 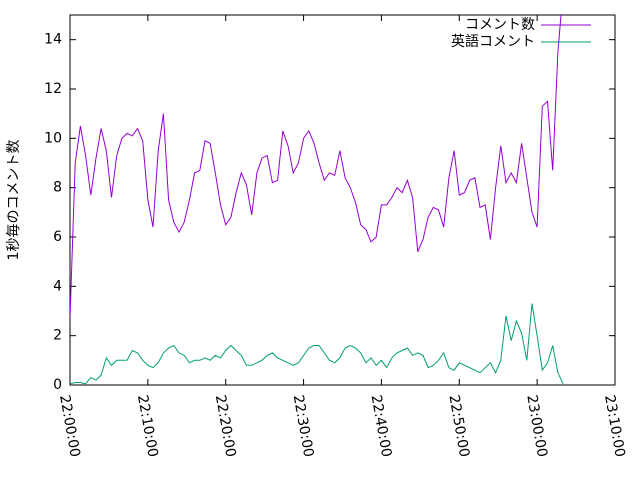 What do you see at coordinates (69, 426) in the screenshot?
I see `x-tick-label: 22:00:00` at bounding box center [69, 426].